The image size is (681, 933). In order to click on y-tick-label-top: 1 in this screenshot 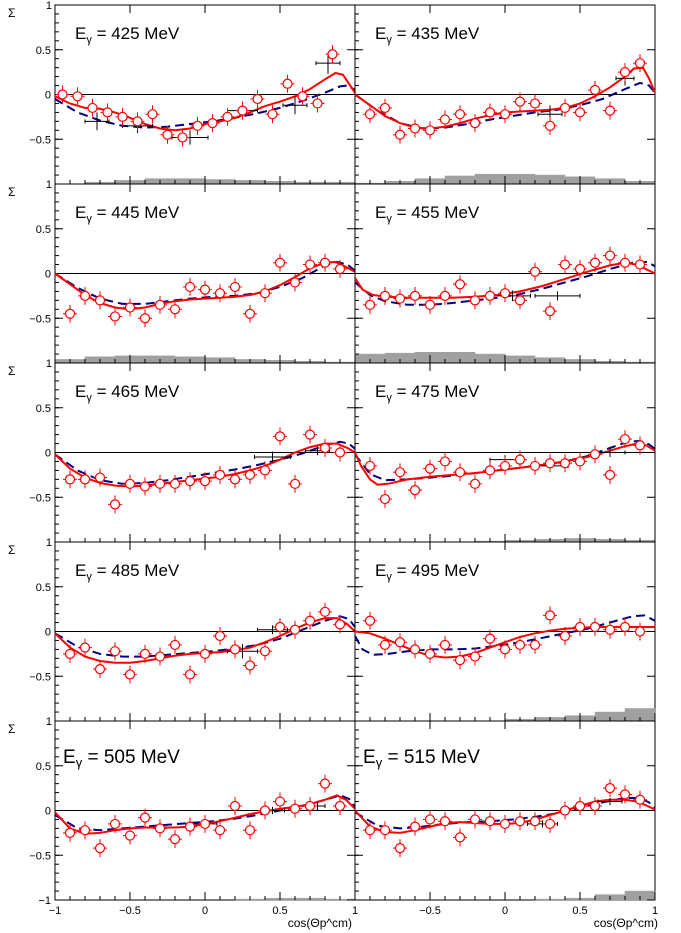, I will do `click(49, 6)`.